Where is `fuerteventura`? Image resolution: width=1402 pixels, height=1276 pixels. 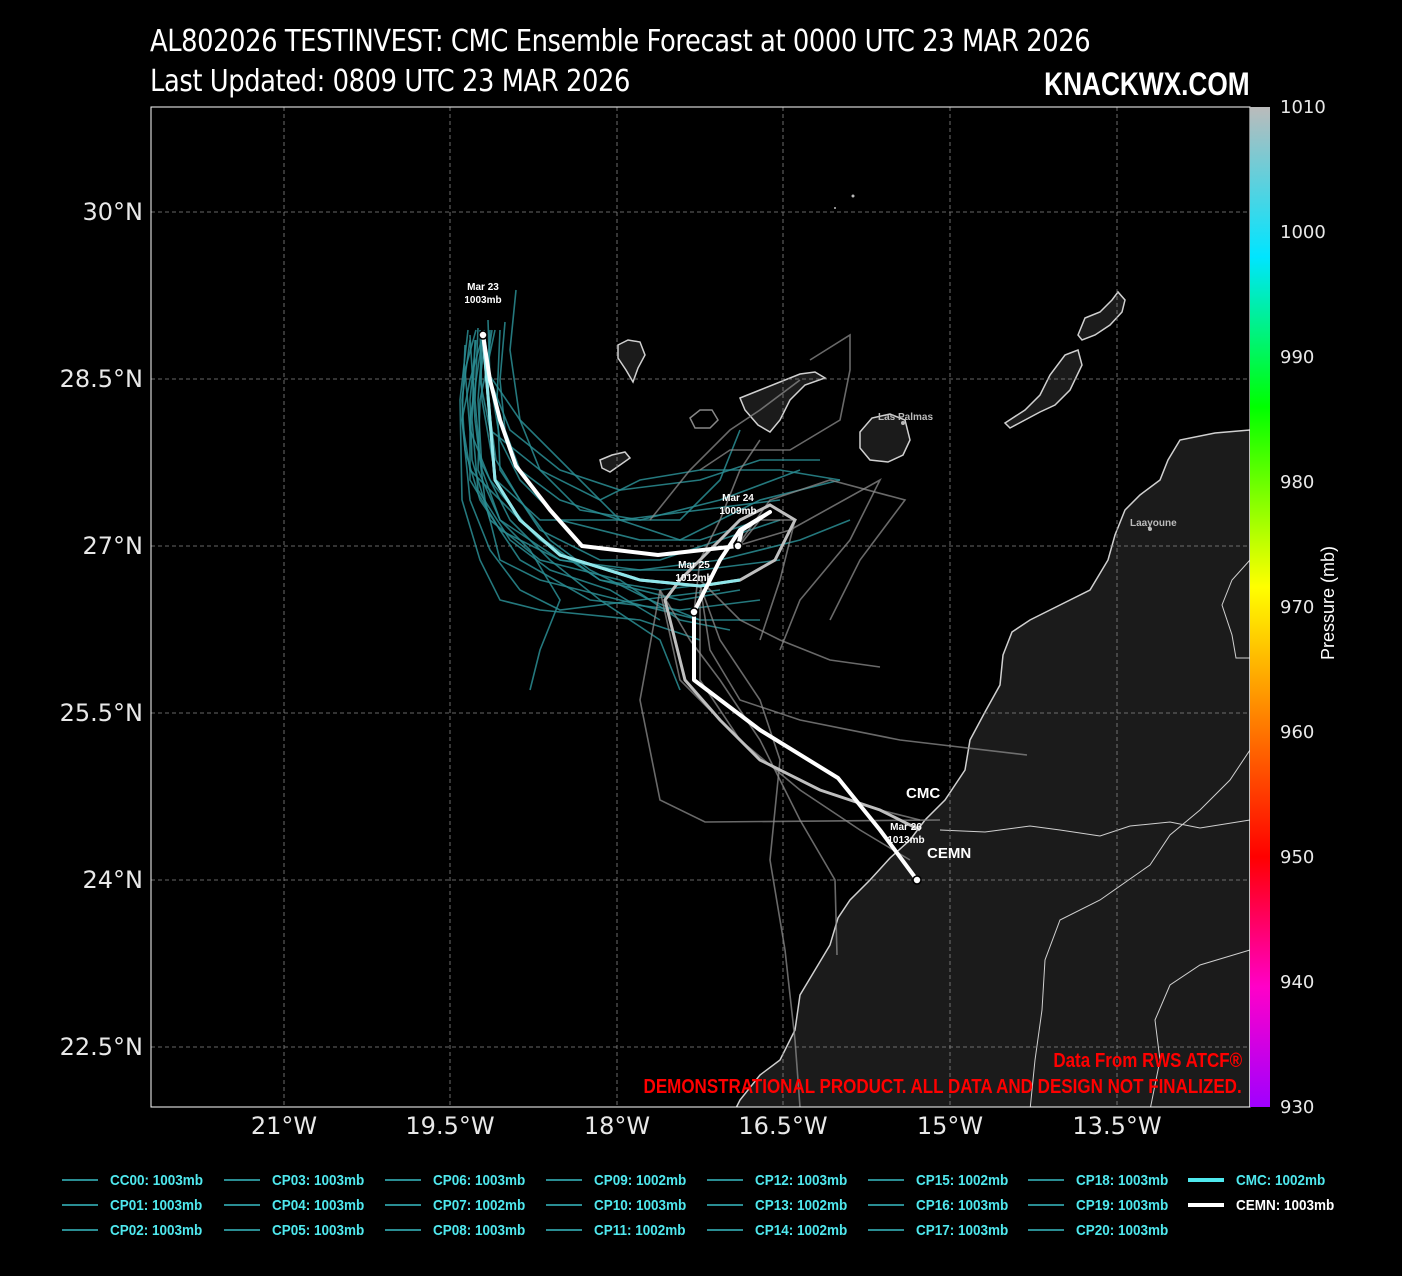
fuerteventura is located at coordinates (1043, 389).